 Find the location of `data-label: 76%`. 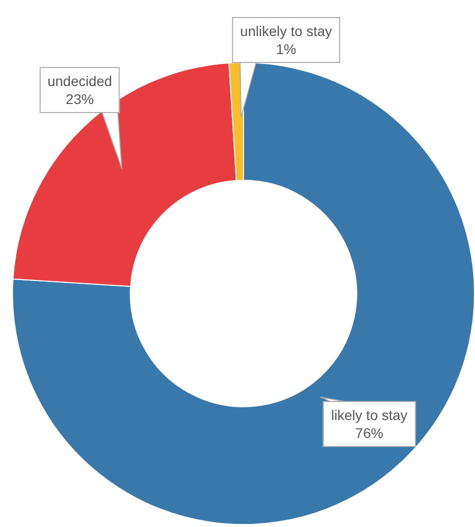

data-label: 76% is located at coordinates (369, 432).